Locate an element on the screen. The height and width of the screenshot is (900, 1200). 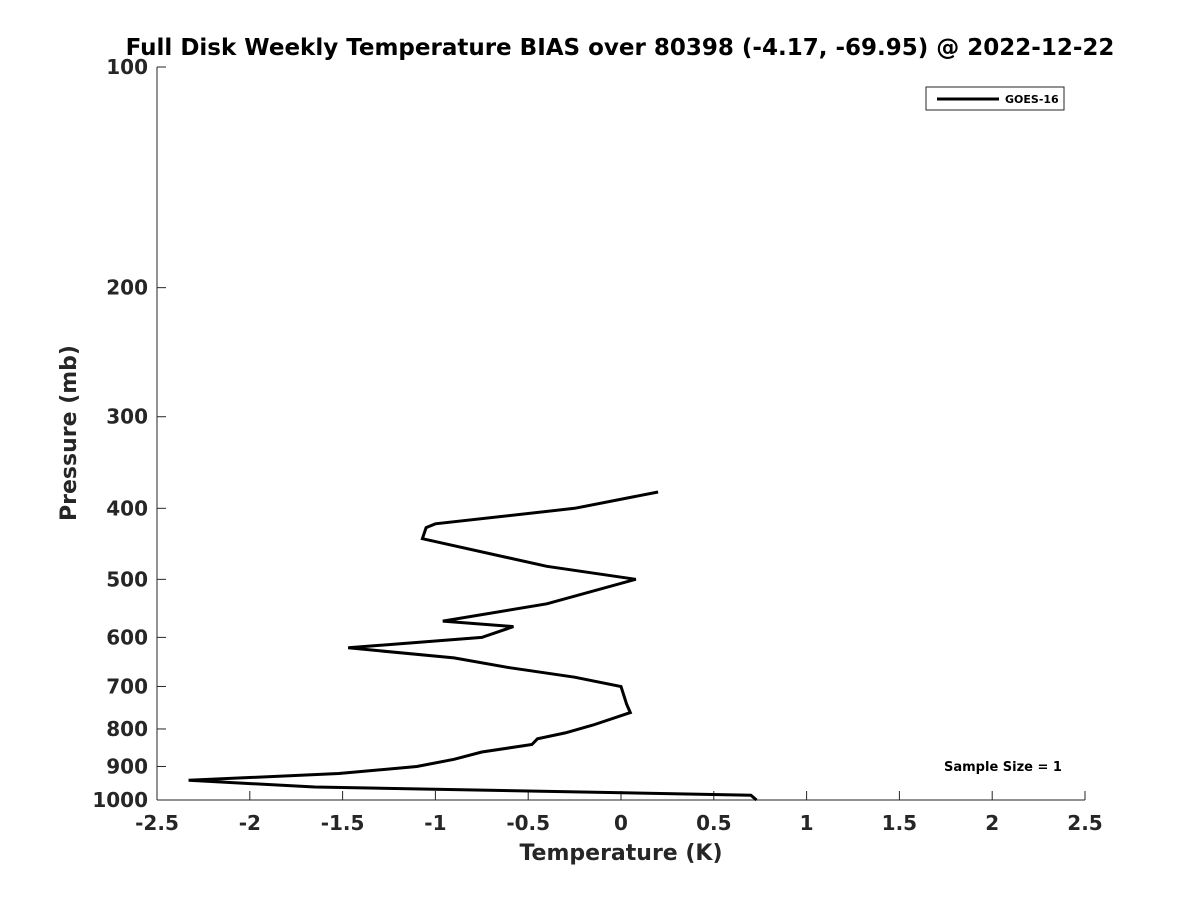
x-tick-label: 0 is located at coordinates (621, 823).